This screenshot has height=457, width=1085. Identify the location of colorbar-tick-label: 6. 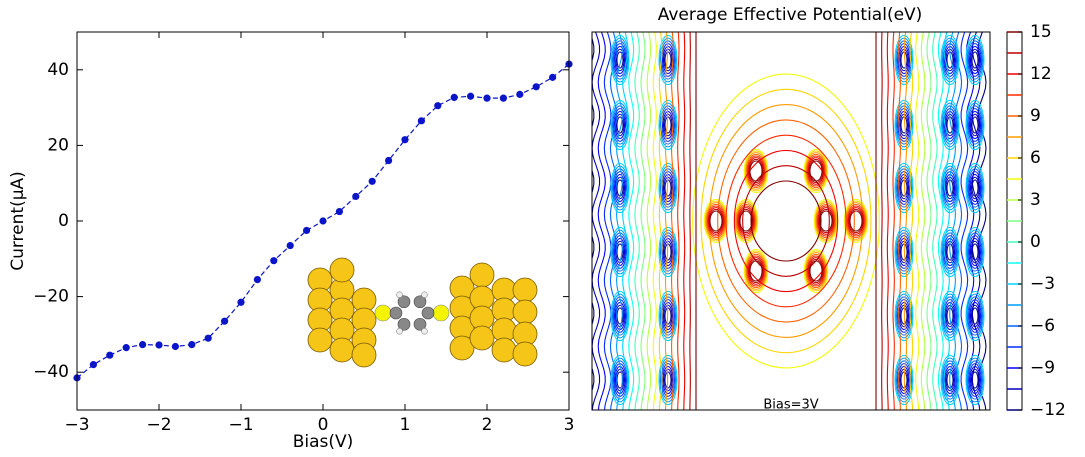
(1035, 158).